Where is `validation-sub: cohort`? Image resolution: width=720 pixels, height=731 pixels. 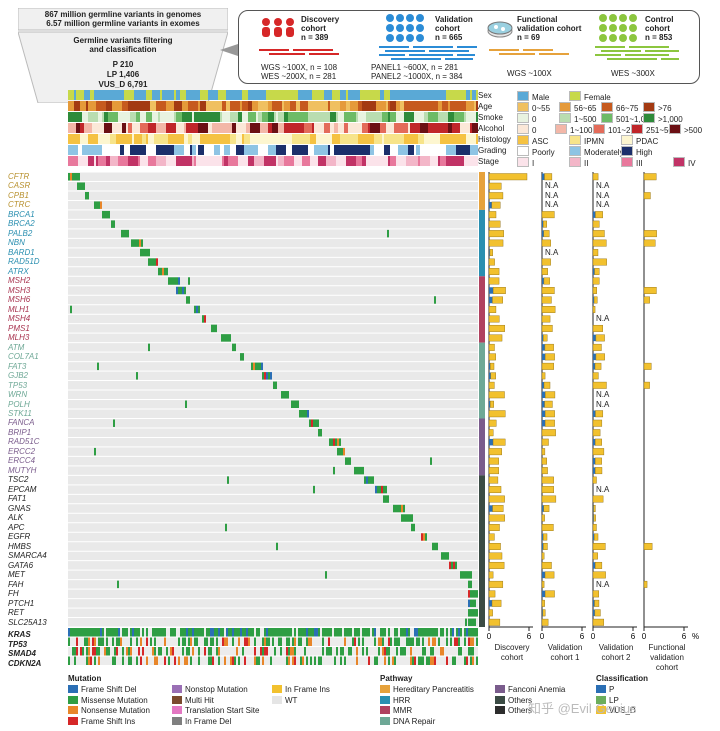
validation-sub: cohort is located at coordinates (447, 28).